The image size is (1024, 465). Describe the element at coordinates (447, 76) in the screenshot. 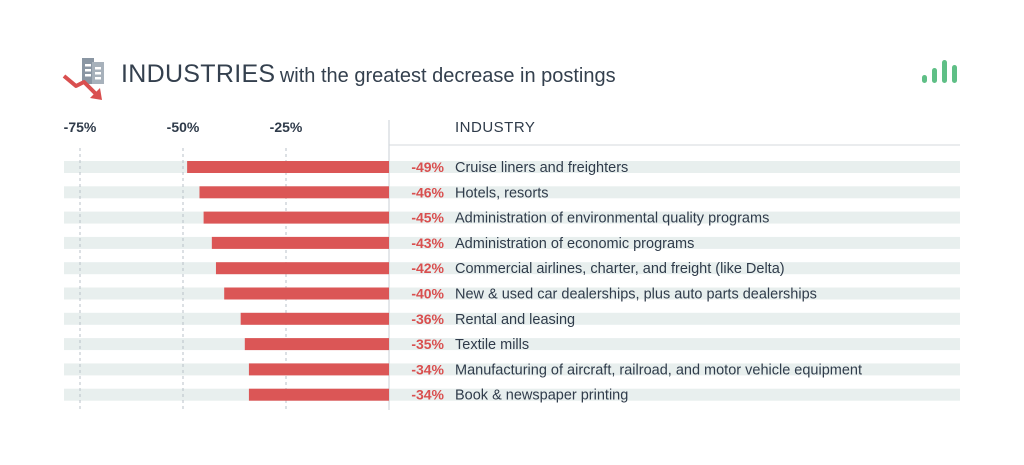

I see `title-rest: with the greatest decrease in postings` at that location.